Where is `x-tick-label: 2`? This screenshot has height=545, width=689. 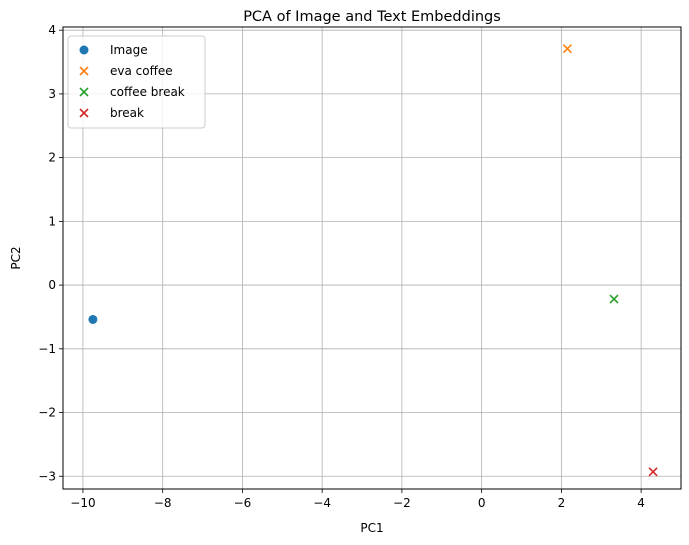 x-tick-label: 2 is located at coordinates (562, 503).